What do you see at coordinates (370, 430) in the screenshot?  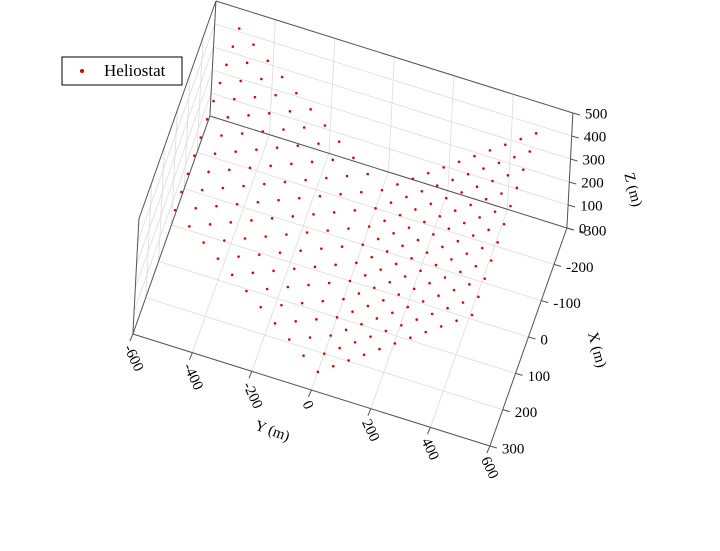 I see `y-tick-label: 200` at bounding box center [370, 430].